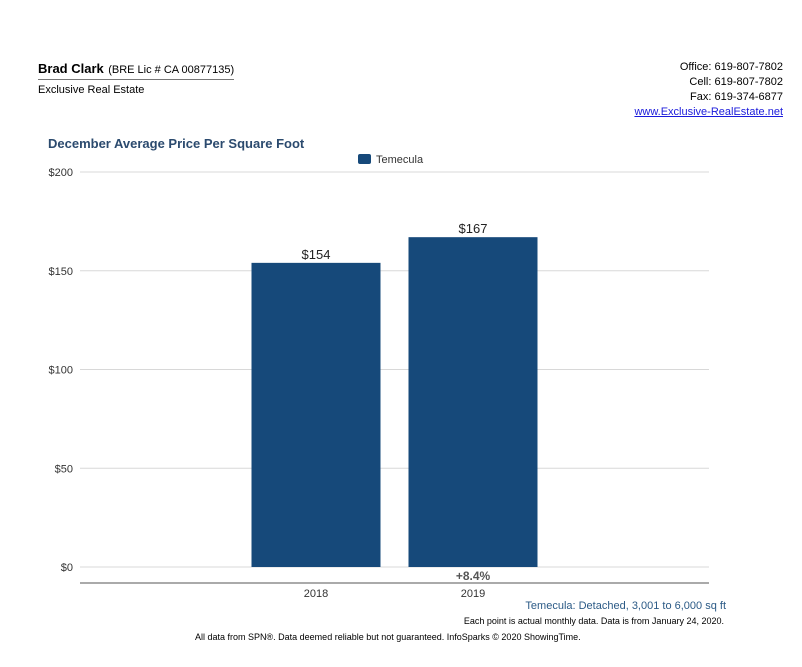 Image resolution: width=802 pixels, height=667 pixels. Describe the element at coordinates (316, 594) in the screenshot. I see `x-tick-label: 2018` at that location.